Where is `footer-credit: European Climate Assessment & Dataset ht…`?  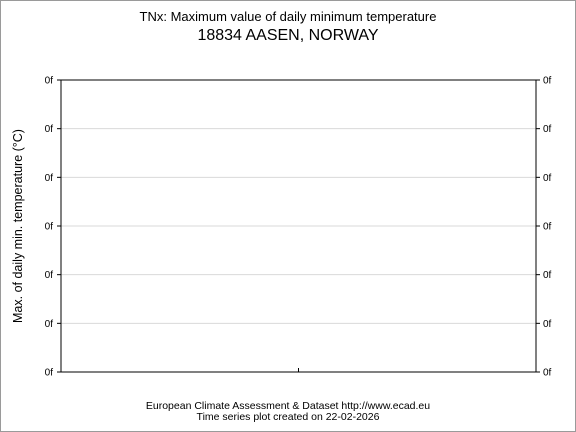
footer-credit: European Climate Assessment & Dataset ht… is located at coordinates (288, 406).